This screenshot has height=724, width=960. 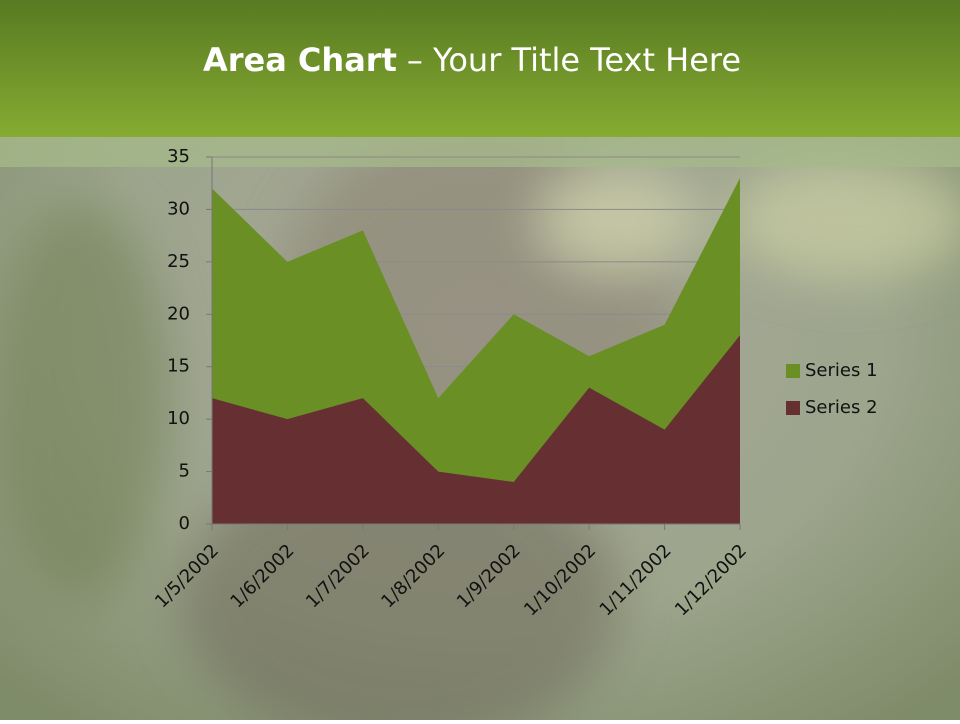 I want to click on header-strip, so click(x=480, y=152).